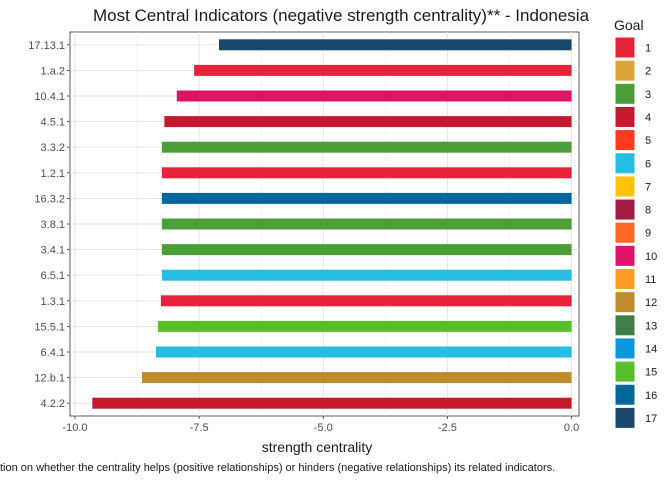 The image size is (672, 480). Describe the element at coordinates (317, 447) in the screenshot. I see `x-axis-title: strength centrality` at that location.